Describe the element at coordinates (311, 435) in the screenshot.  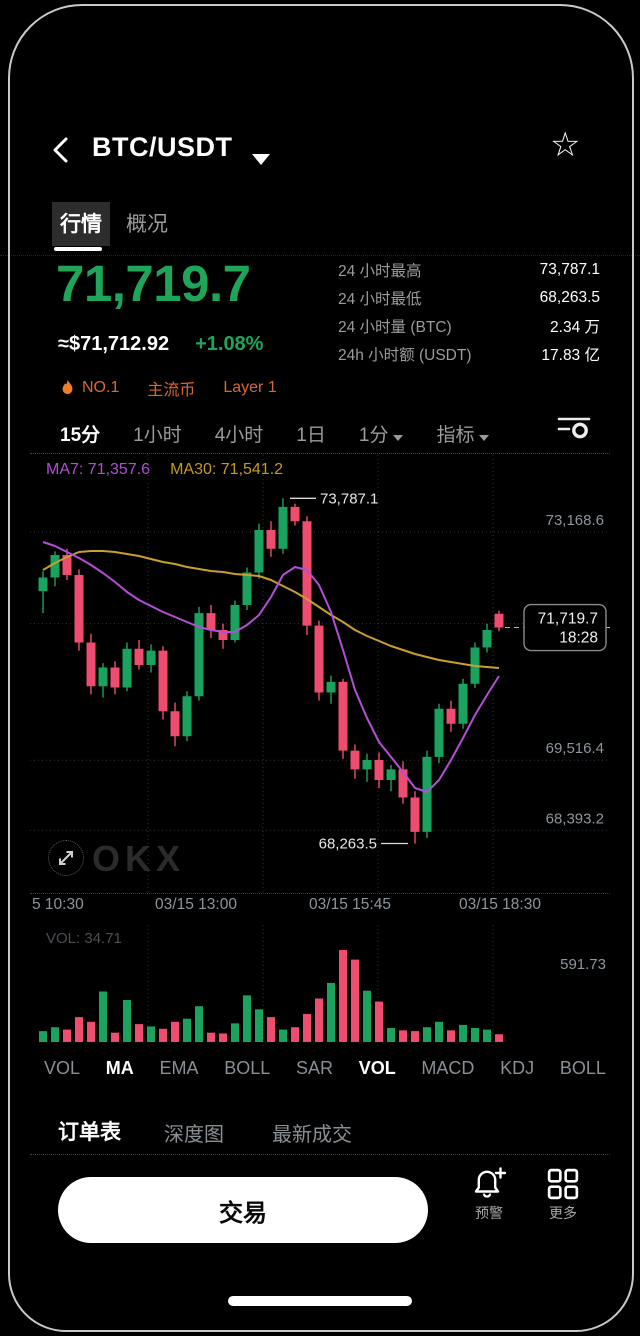
I see `tf-1d: 1日` at that location.